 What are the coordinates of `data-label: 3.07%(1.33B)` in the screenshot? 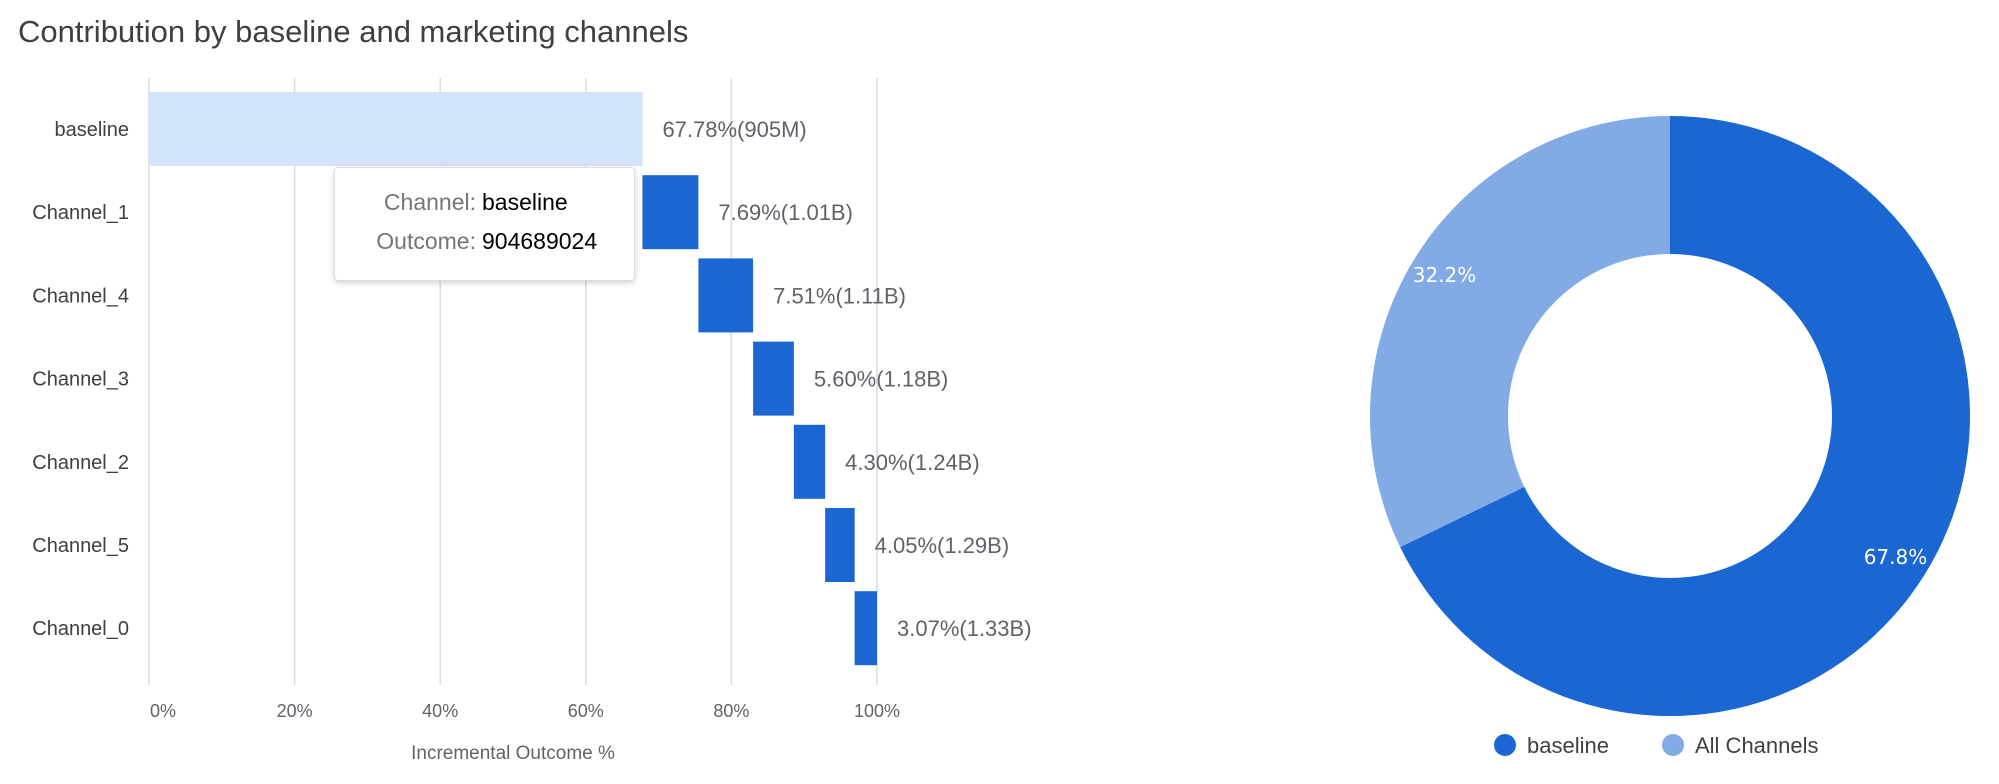 It's located at (964, 628).